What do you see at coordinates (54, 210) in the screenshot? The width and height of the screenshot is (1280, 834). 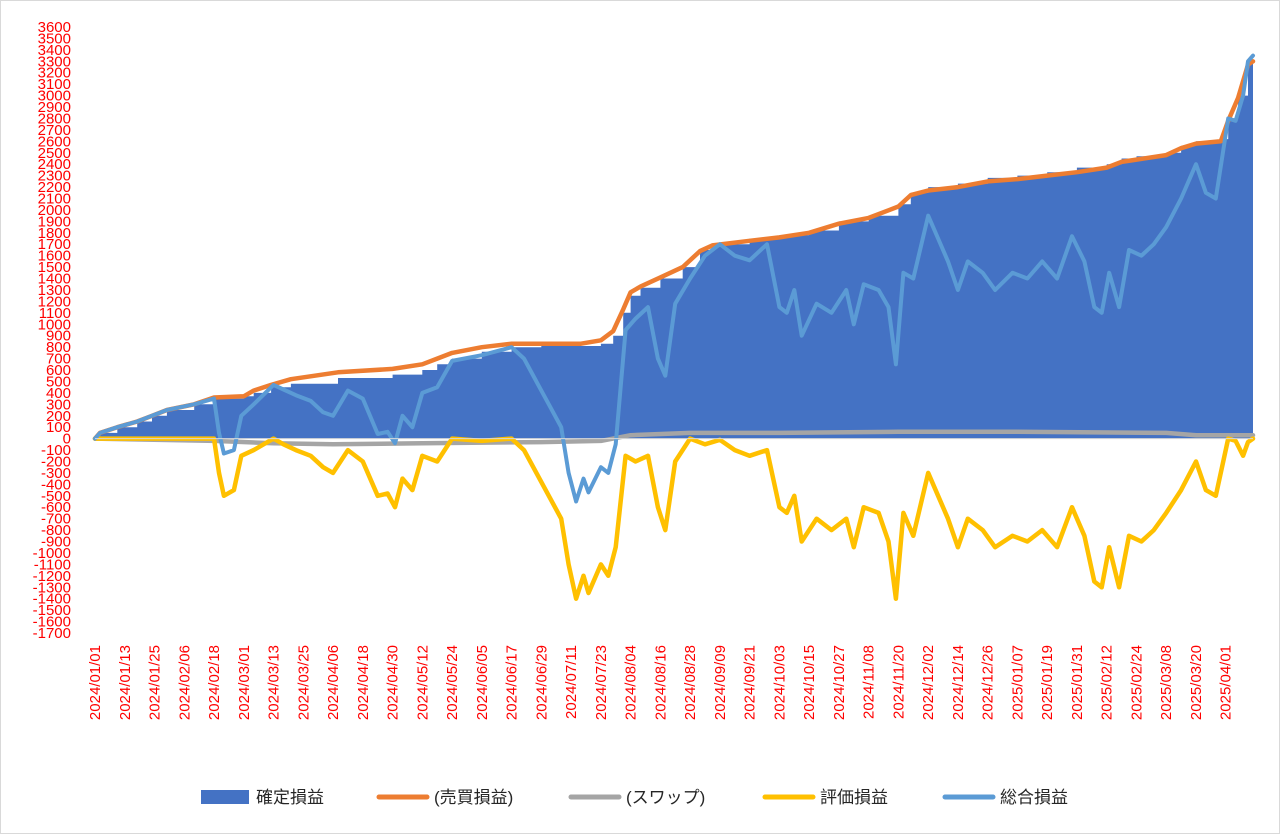 I see `y-tick-label: 2000` at bounding box center [54, 210].